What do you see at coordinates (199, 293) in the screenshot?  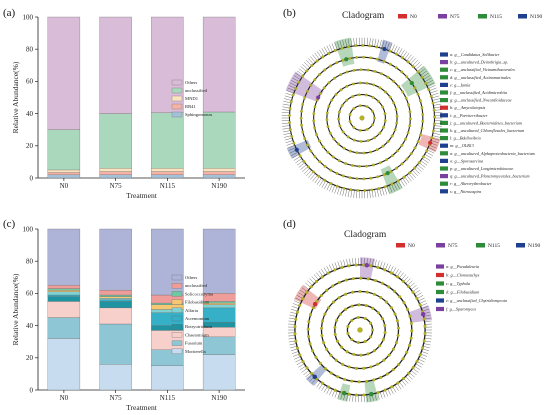 I see `legend-label: Solicoccozyma` at bounding box center [199, 293].